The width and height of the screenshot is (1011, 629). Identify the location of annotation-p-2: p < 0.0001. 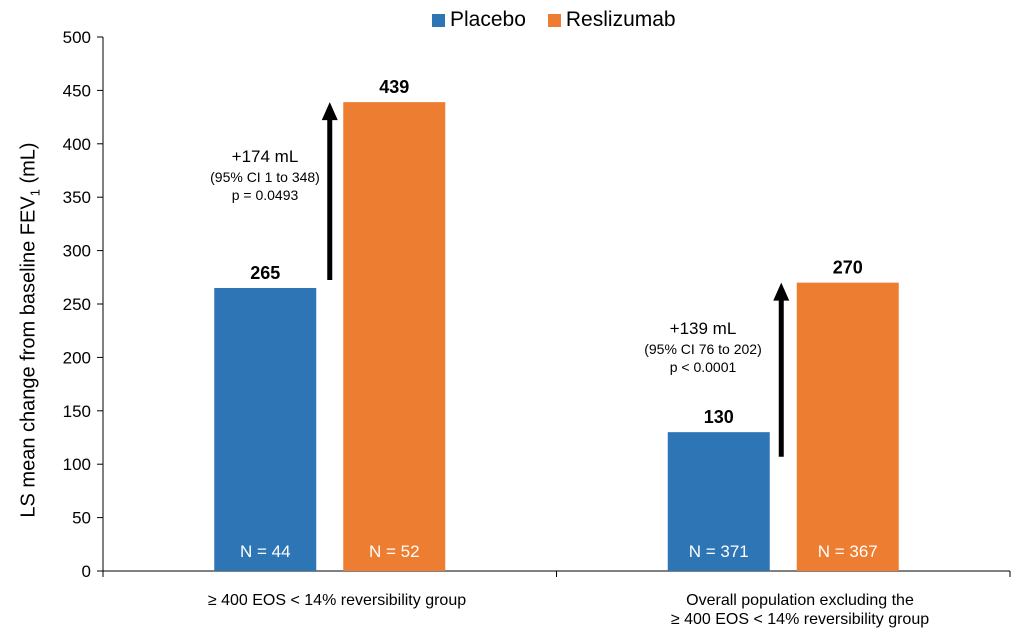
(703, 367).